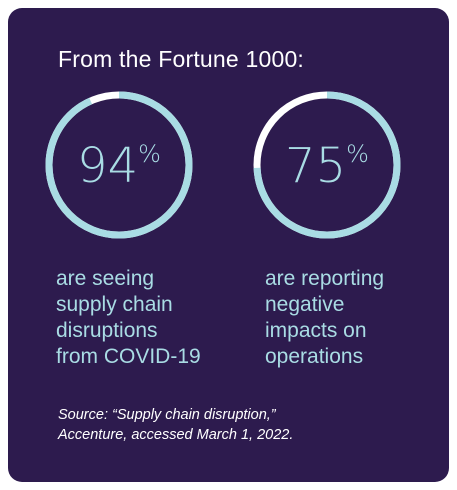  I want to click on donut-chart-1: 94%, so click(119, 165).